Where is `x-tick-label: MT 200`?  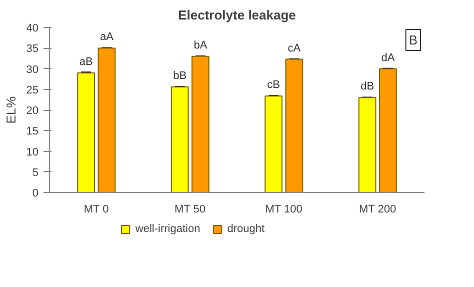
x-tick-label: MT 200 is located at coordinates (377, 210).